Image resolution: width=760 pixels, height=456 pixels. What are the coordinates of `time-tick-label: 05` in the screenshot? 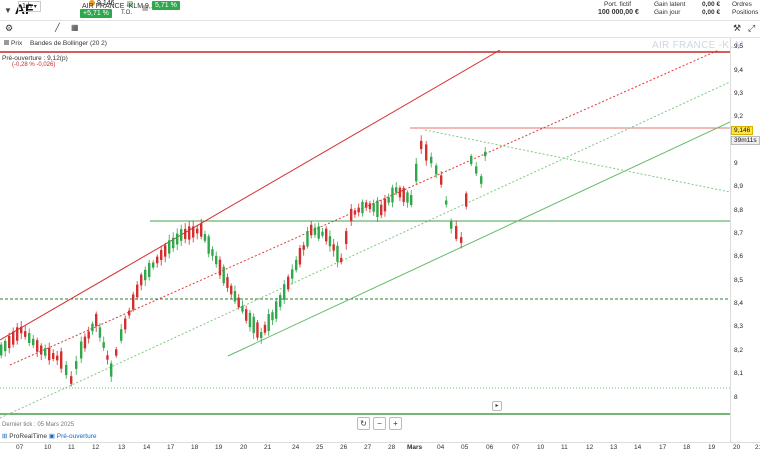 It's located at (465, 447).